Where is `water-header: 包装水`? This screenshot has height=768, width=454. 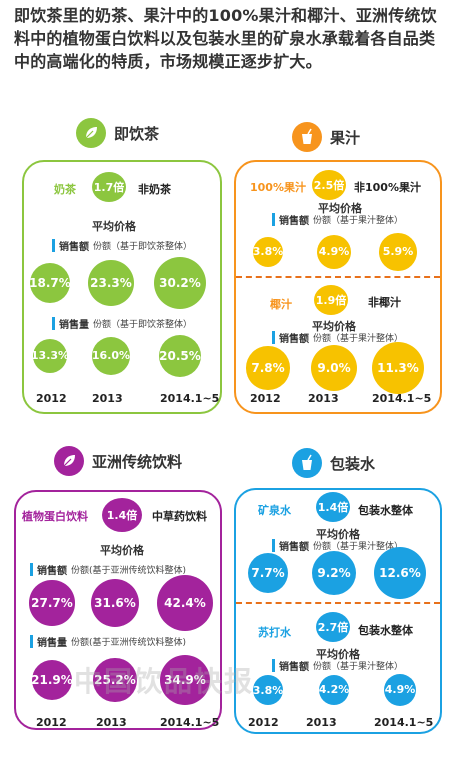 water-header: 包装水 is located at coordinates (333, 463).